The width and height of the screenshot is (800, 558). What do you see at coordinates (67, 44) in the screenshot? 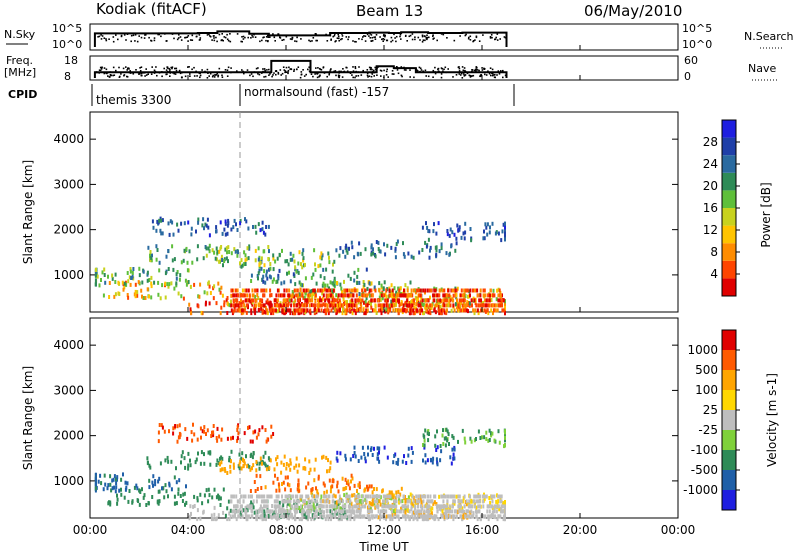
I see `sky-left-tick-bottom: 10^0` at bounding box center [67, 44].